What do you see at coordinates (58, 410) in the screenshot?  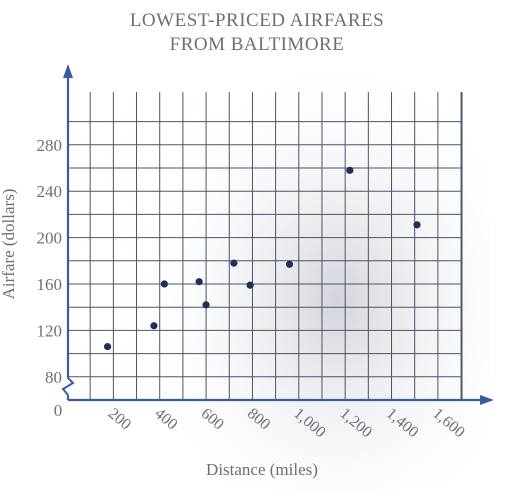 I see `origin-label: 0` at bounding box center [58, 410].